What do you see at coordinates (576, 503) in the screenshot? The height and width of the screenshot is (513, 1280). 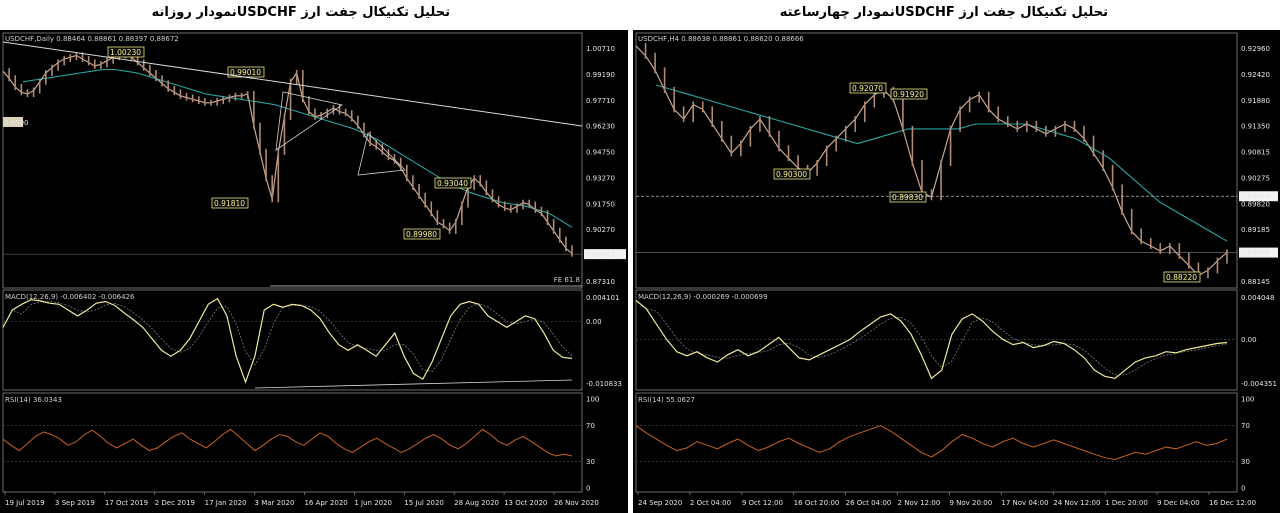 I see `x-axis-label: 26 Nov 2020` at bounding box center [576, 503].